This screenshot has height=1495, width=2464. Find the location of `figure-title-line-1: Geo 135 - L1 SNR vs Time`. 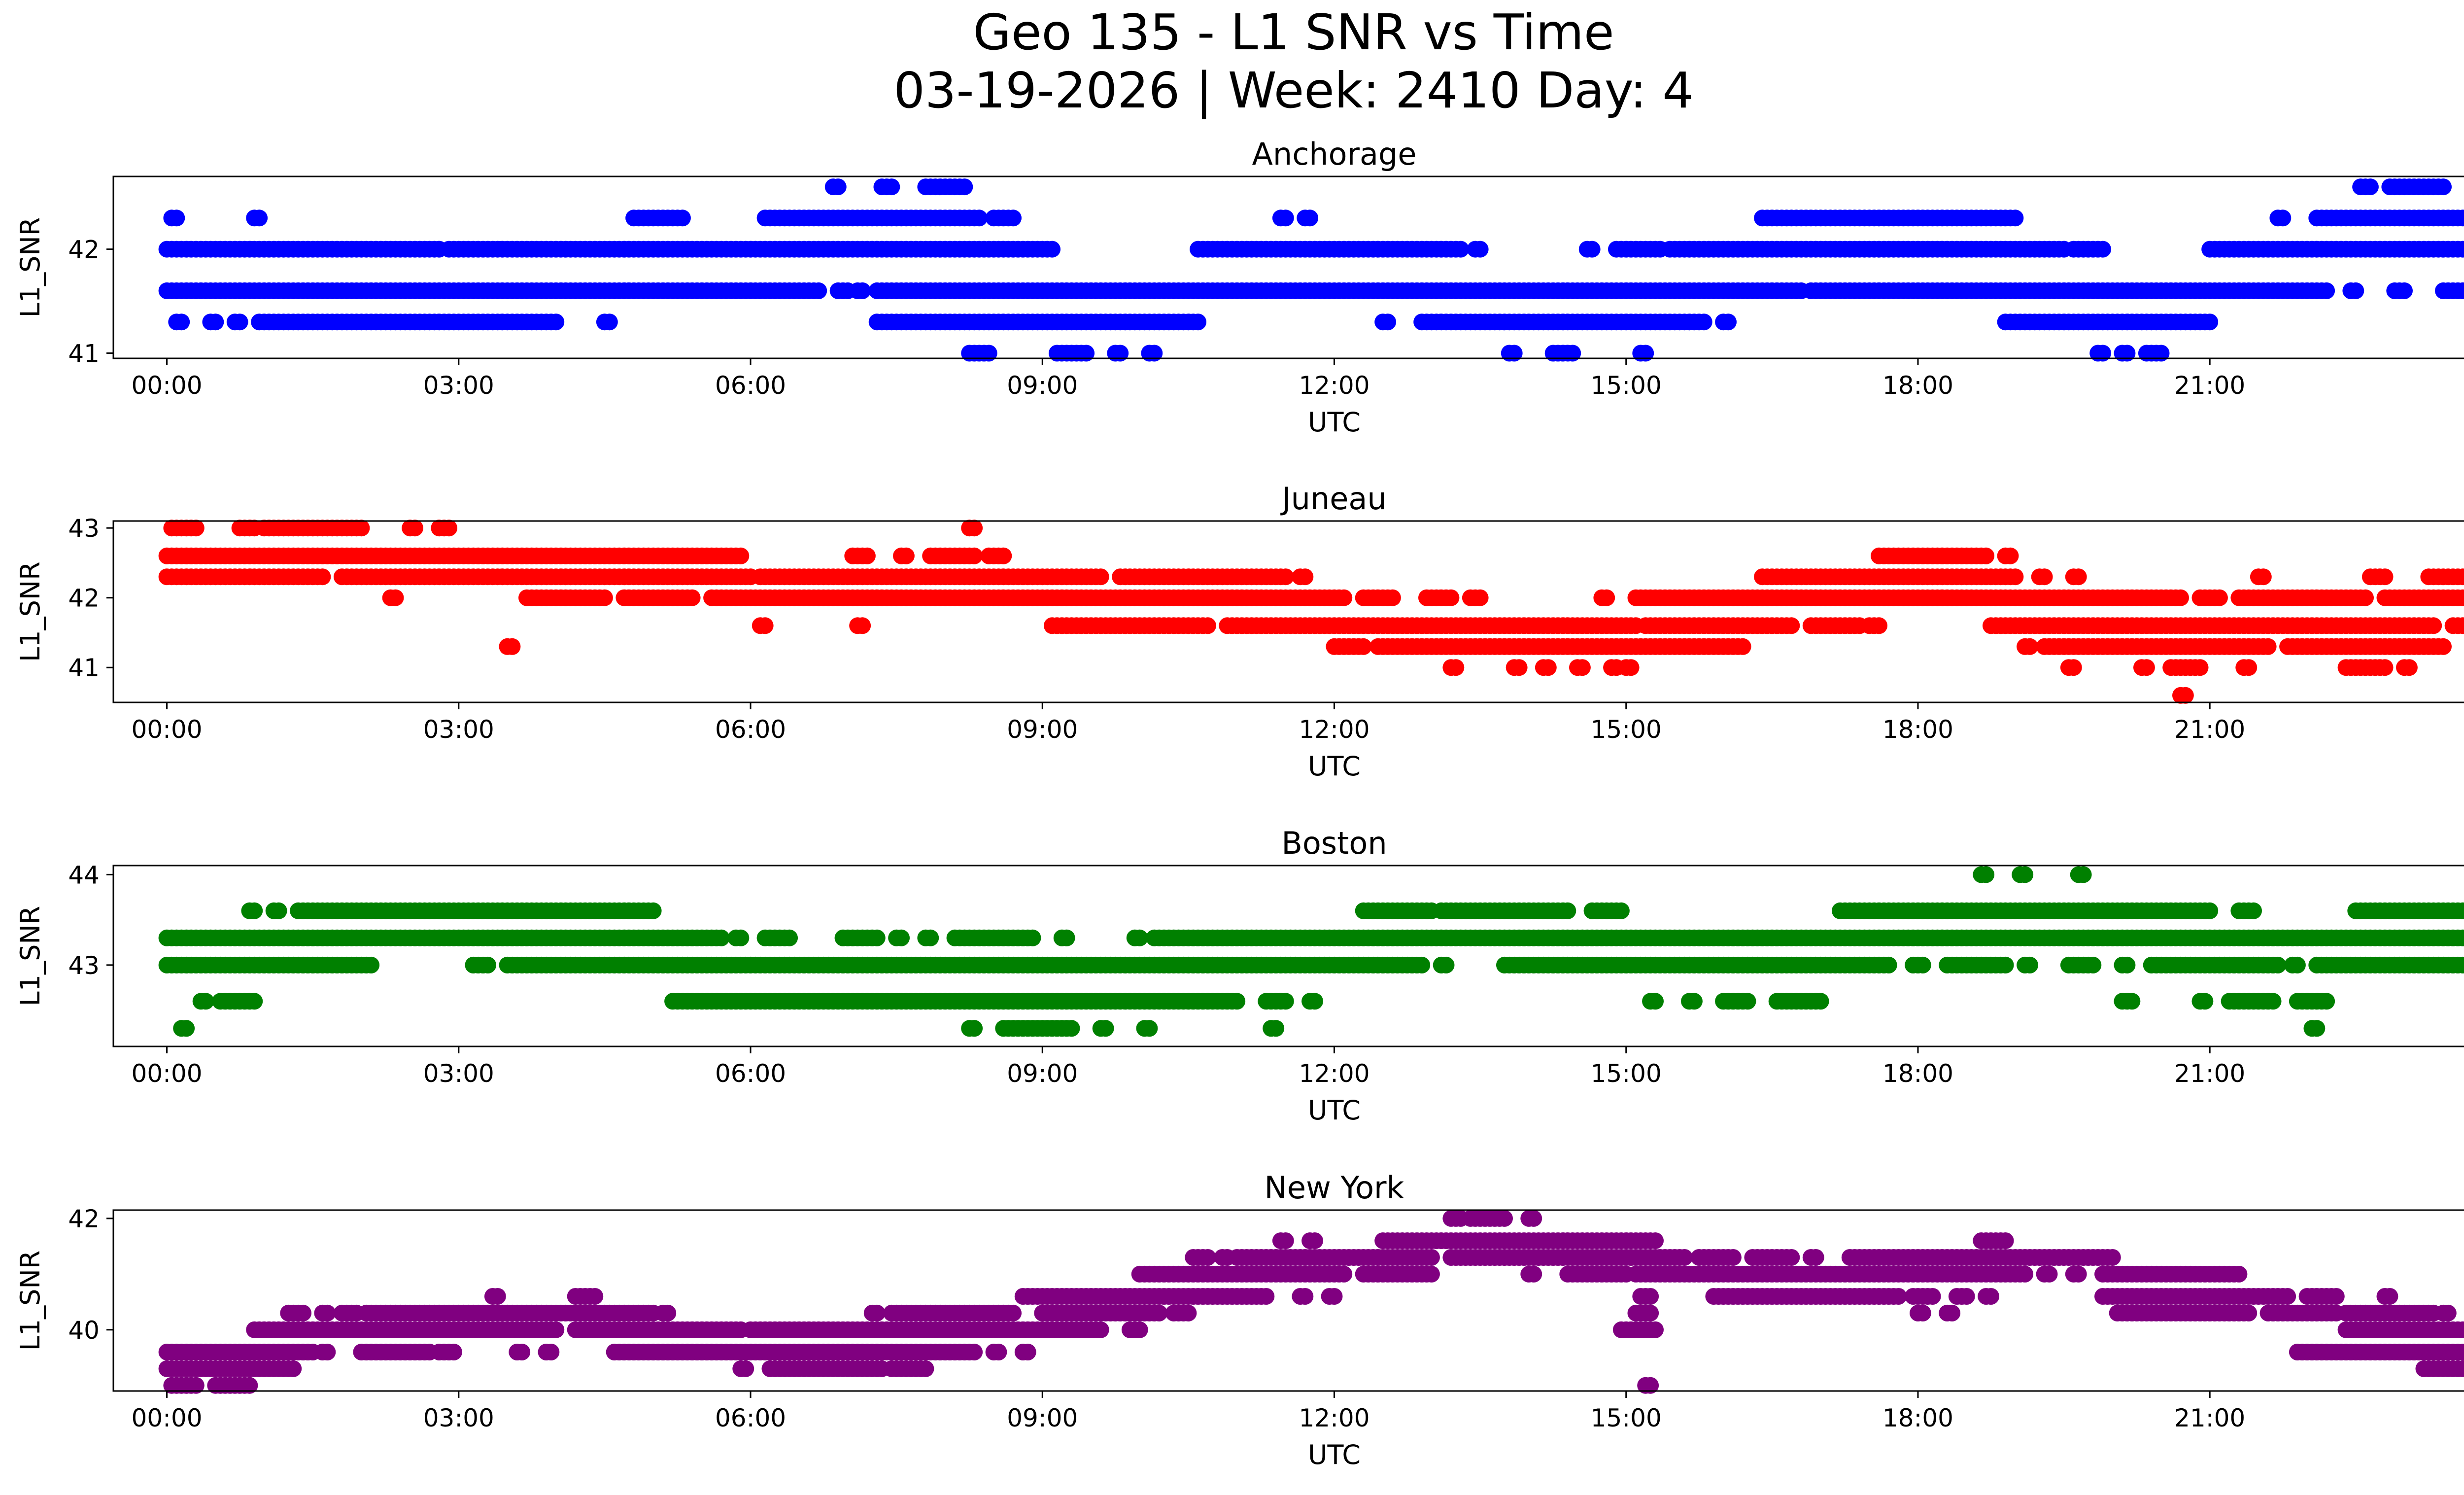

figure-title-line-1: Geo 135 - L1 SNR vs Time is located at coordinates (1293, 32).